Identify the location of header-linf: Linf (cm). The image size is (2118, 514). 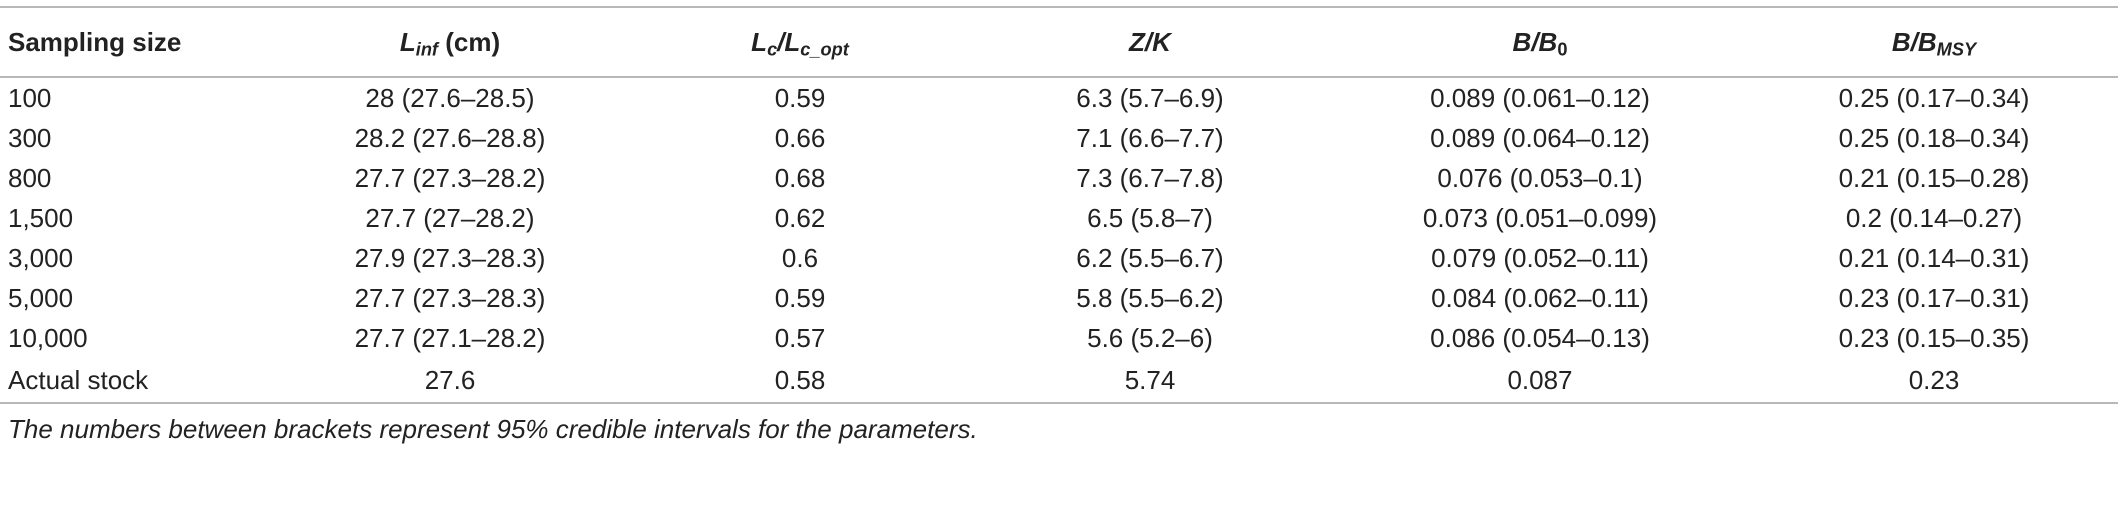
(450, 42).